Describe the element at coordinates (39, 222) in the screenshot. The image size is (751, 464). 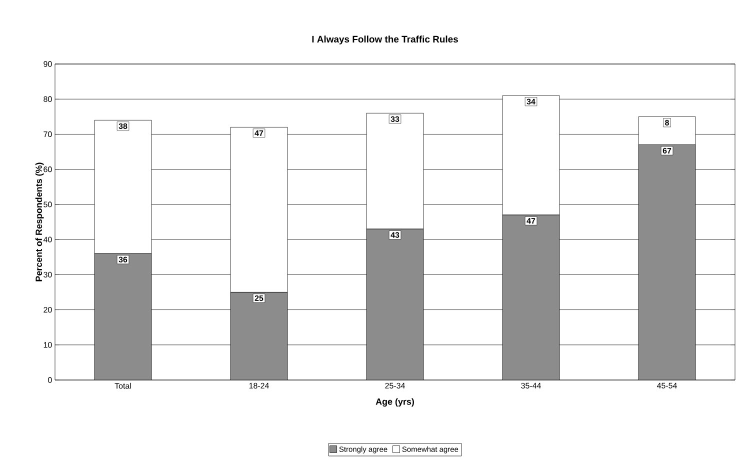
I see `y-axis-title: Percent of Respondents (%)` at that location.